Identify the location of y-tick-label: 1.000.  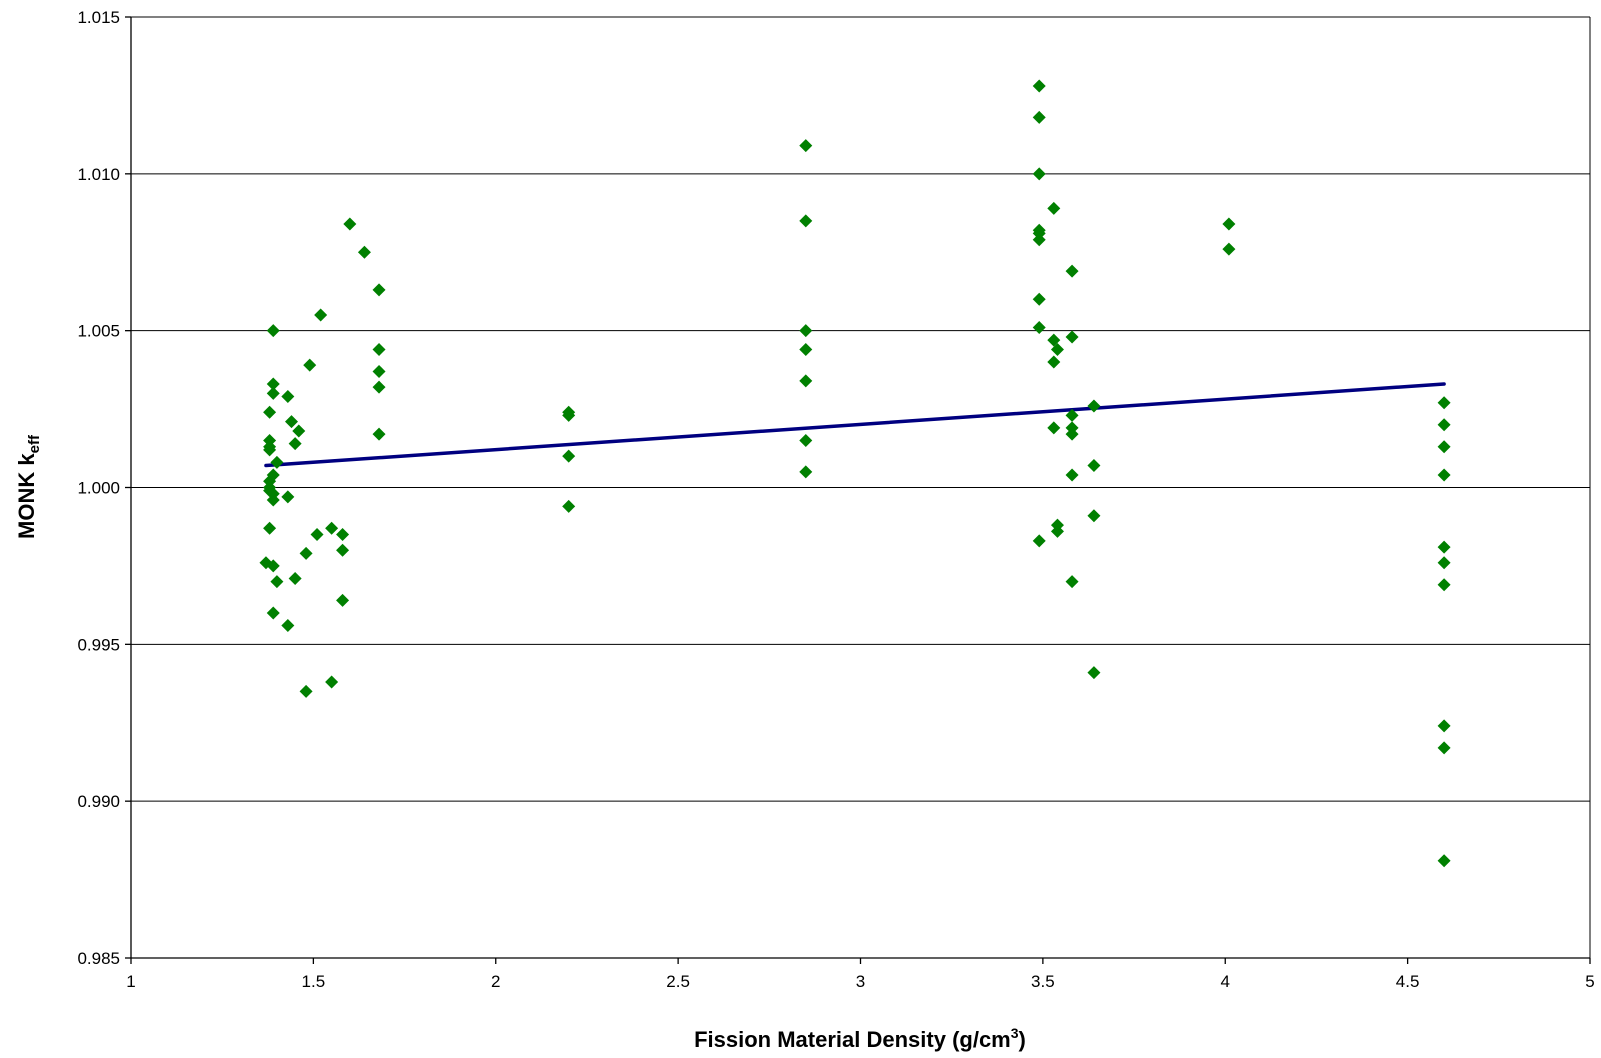
(98, 488).